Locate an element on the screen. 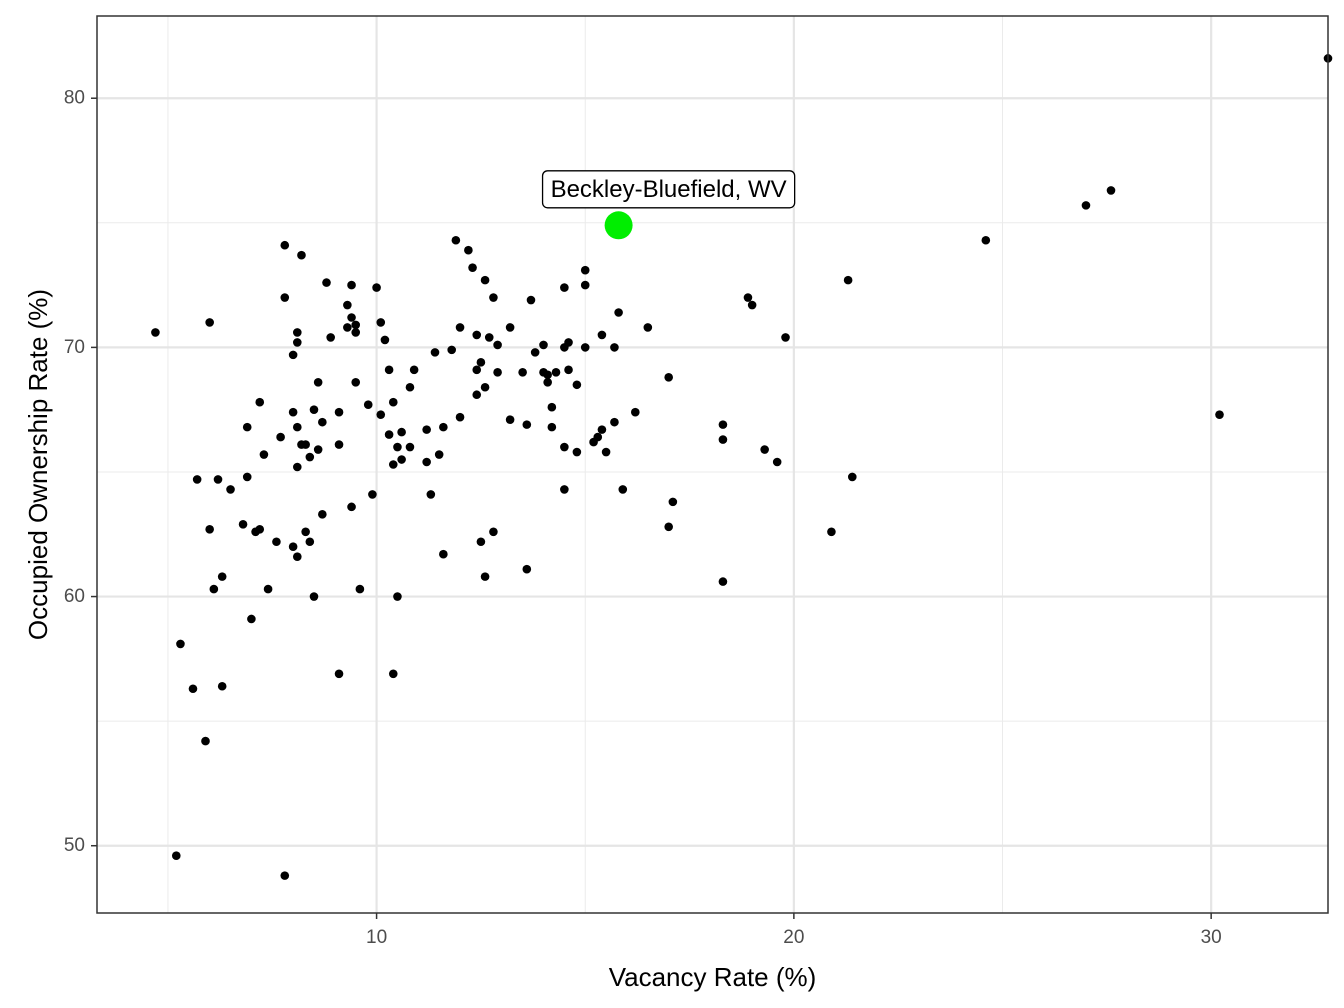  x-tick-label: 20 is located at coordinates (793, 937).